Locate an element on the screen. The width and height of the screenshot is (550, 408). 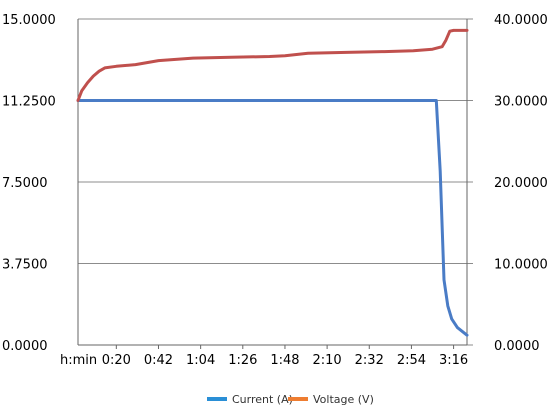
y-right-tick-label: 40.0000 is located at coordinates (521, 20).